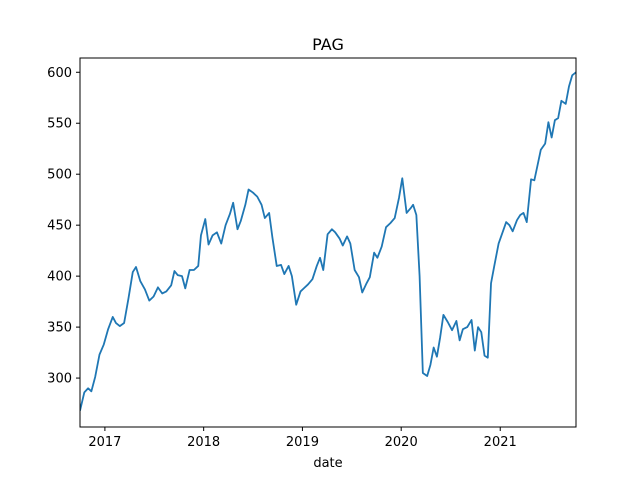  I want to click on chart-title: PAG, so click(328, 44).